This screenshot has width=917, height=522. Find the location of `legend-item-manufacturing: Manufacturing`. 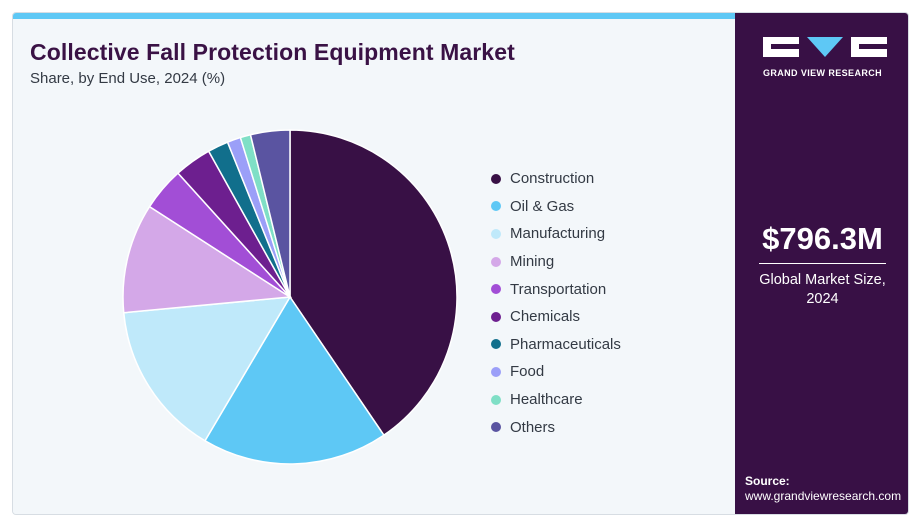

legend-item-manufacturing: Manufacturing is located at coordinates (556, 234).